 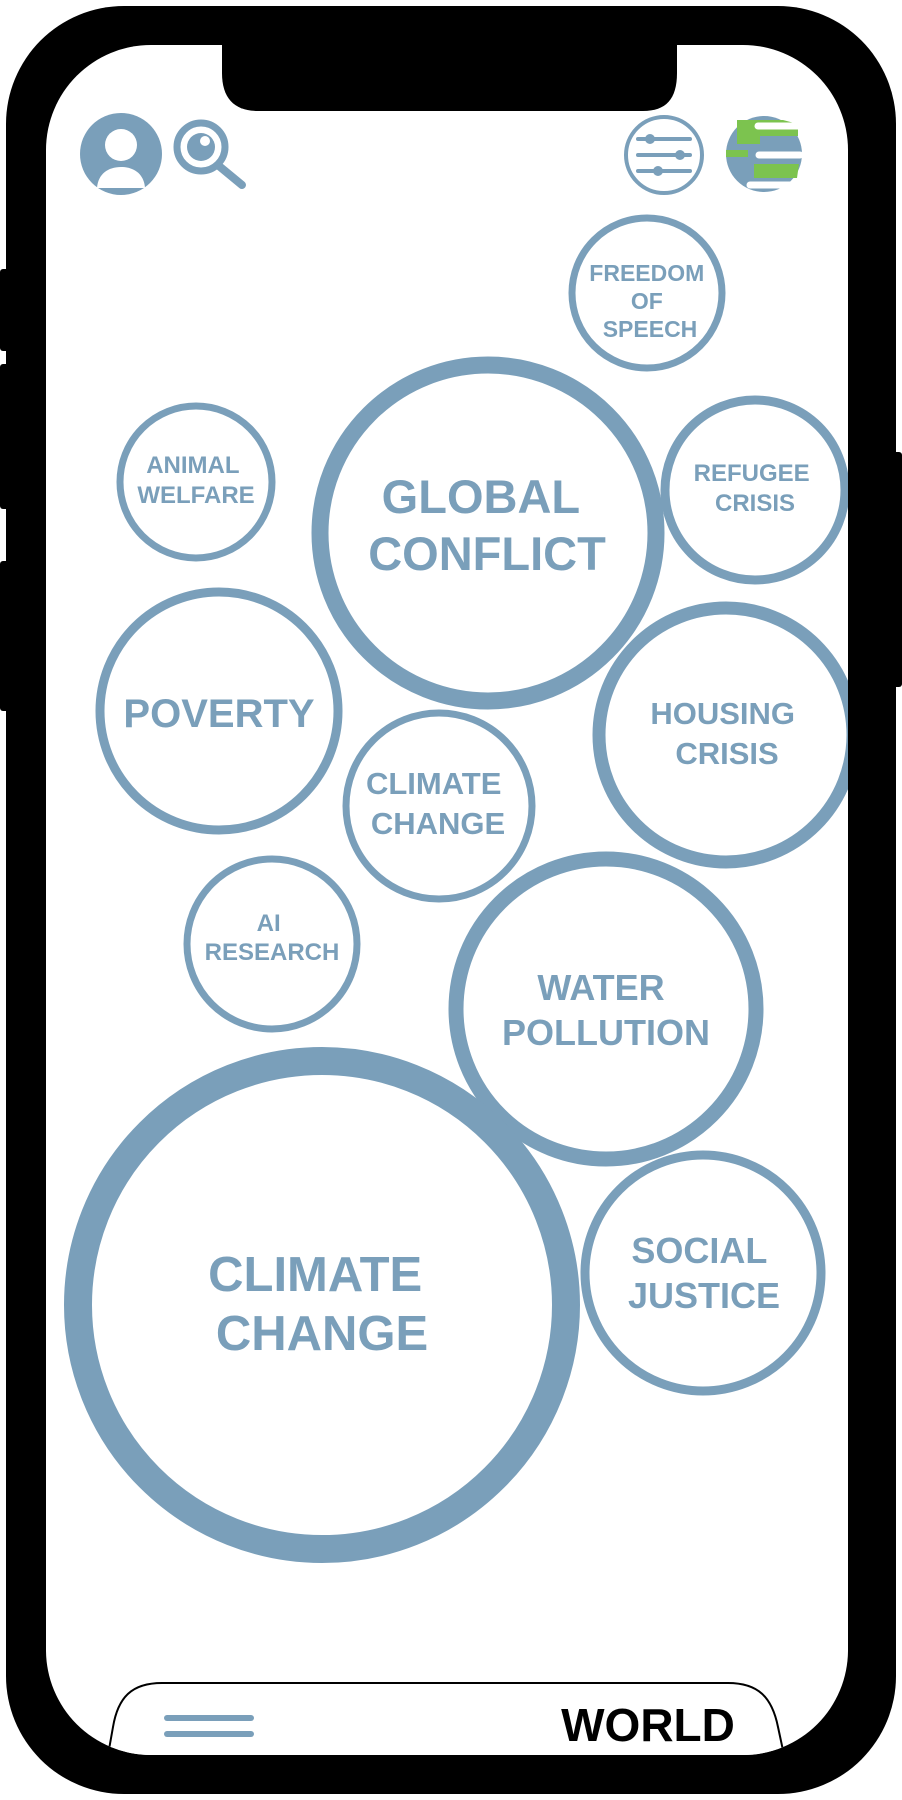 I want to click on hamburger-icon, so click(x=209, y=1726).